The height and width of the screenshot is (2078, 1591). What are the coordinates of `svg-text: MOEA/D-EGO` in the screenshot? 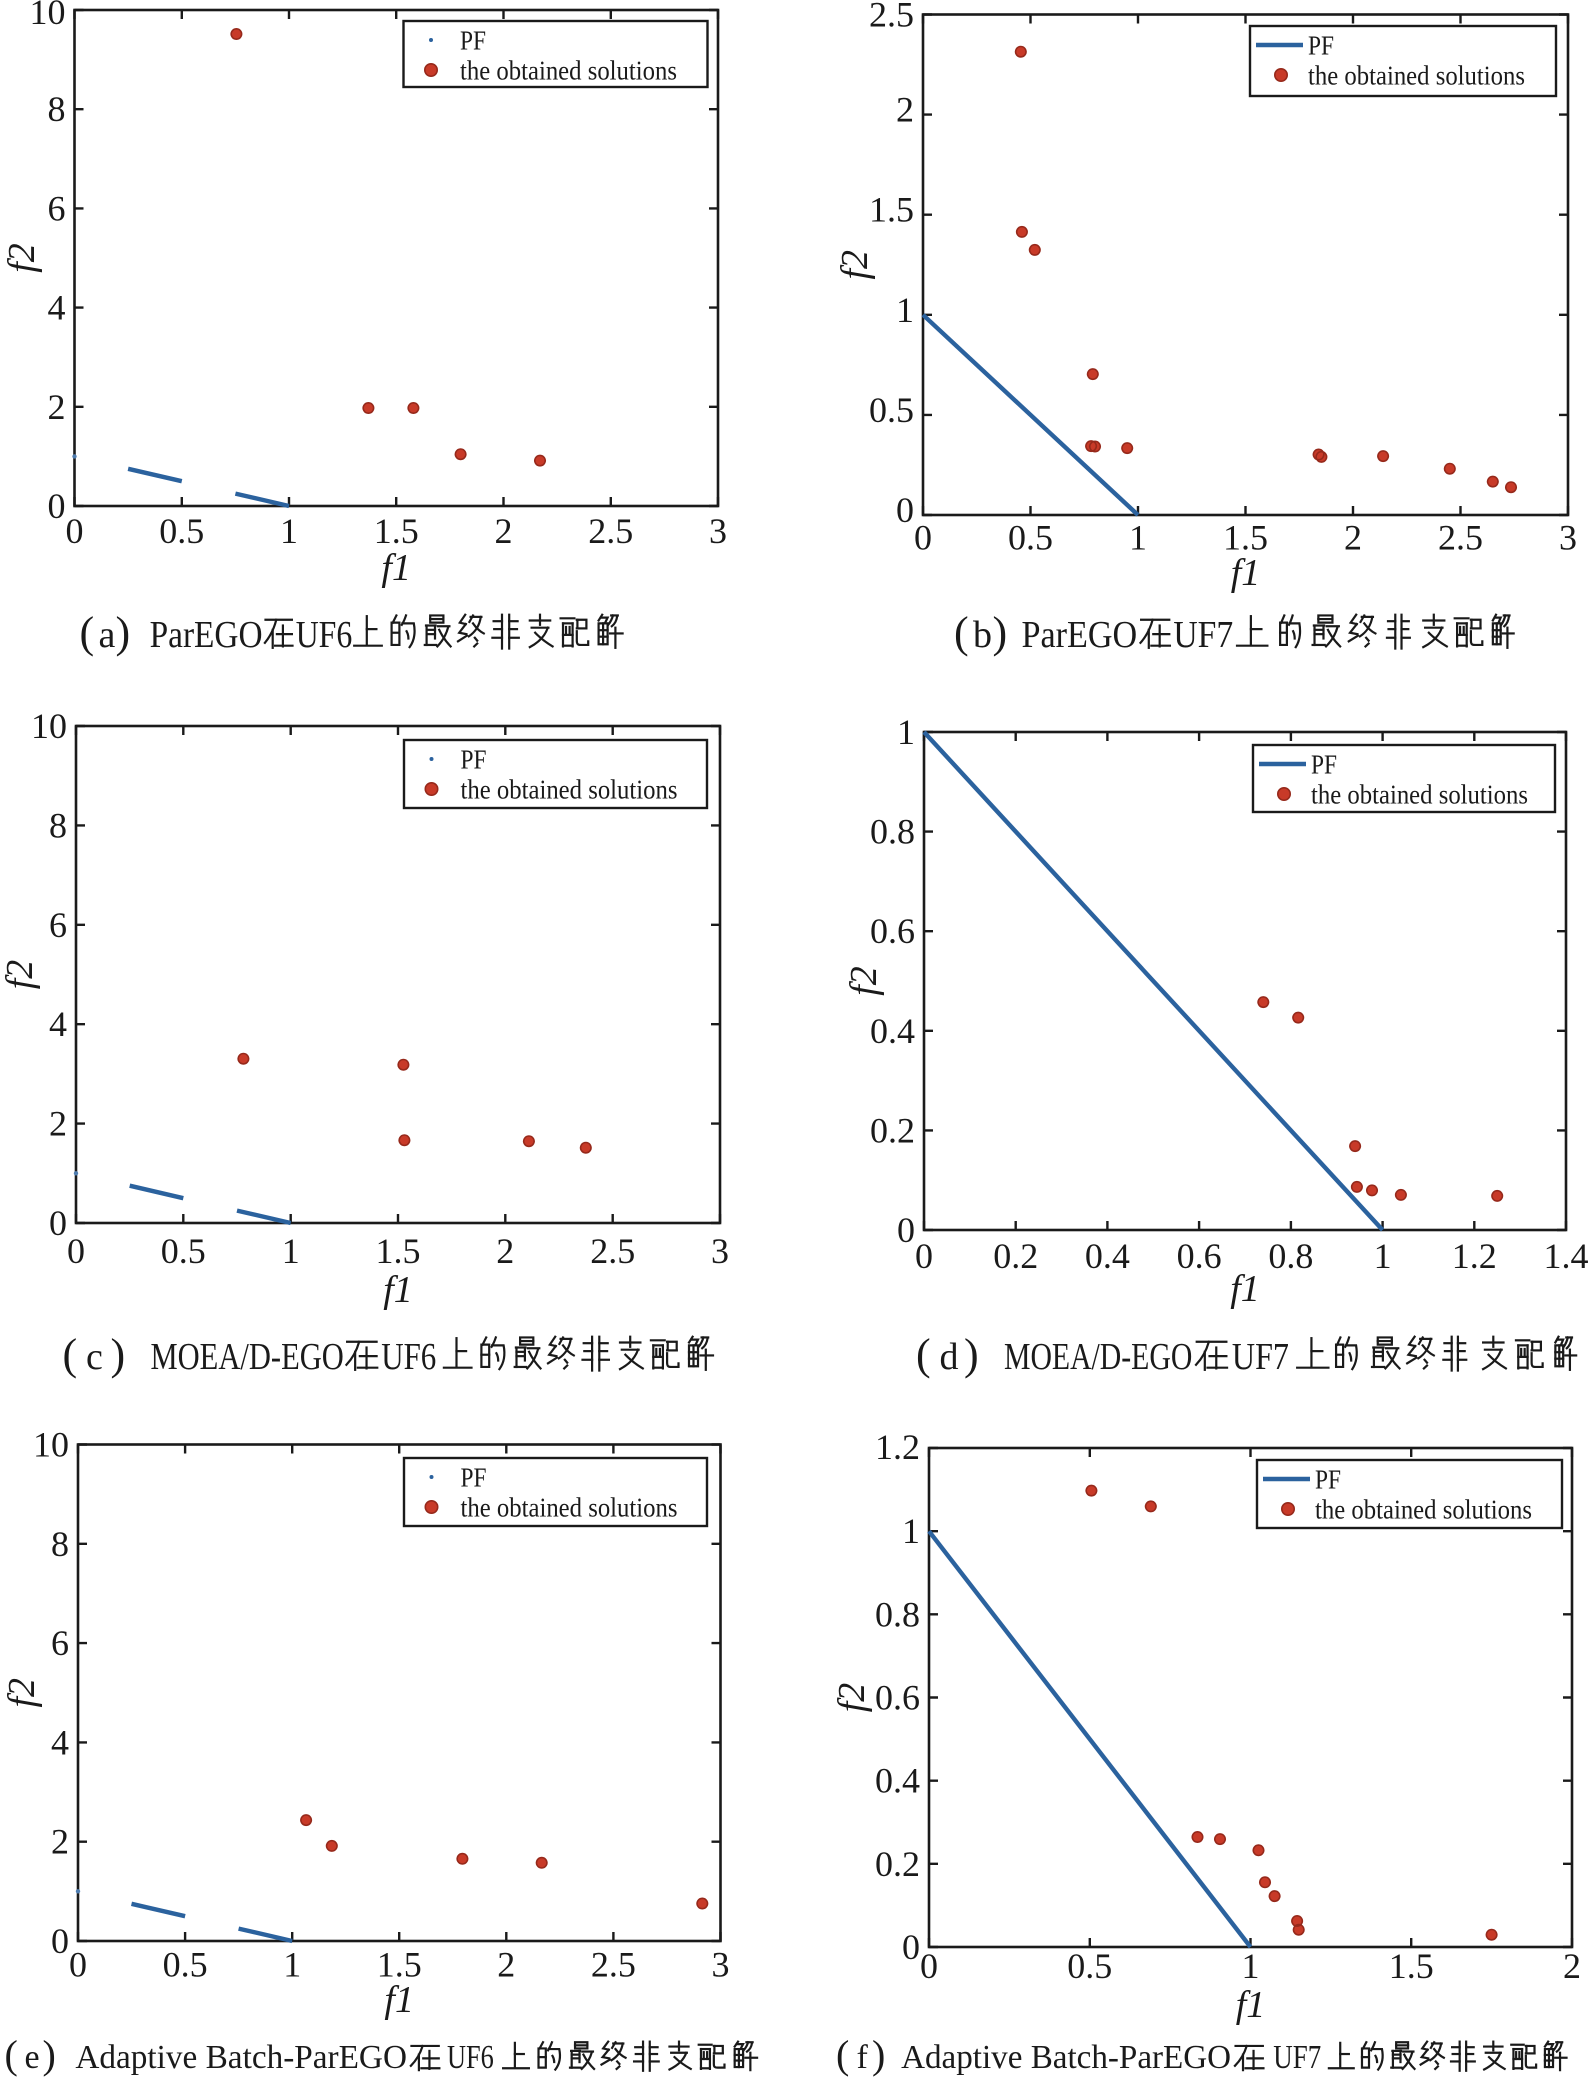 It's located at (1098, 1357).